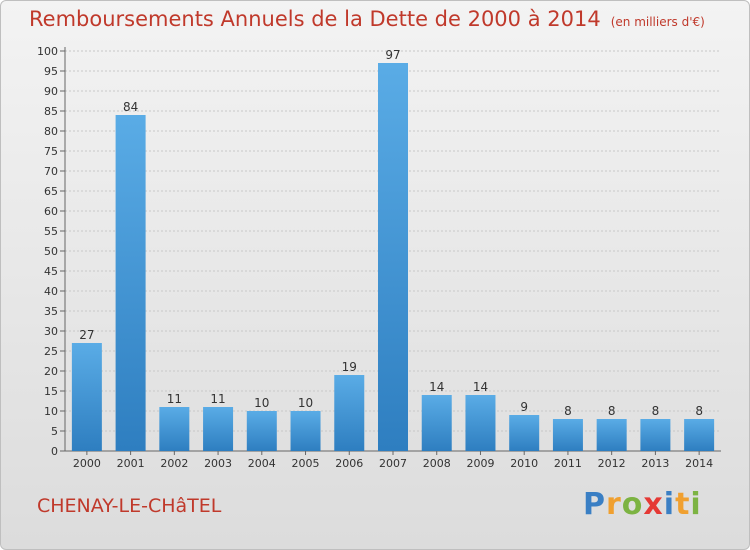 The height and width of the screenshot is (550, 750). What do you see at coordinates (653, 504) in the screenshot?
I see `logo-letter: x` at bounding box center [653, 504].